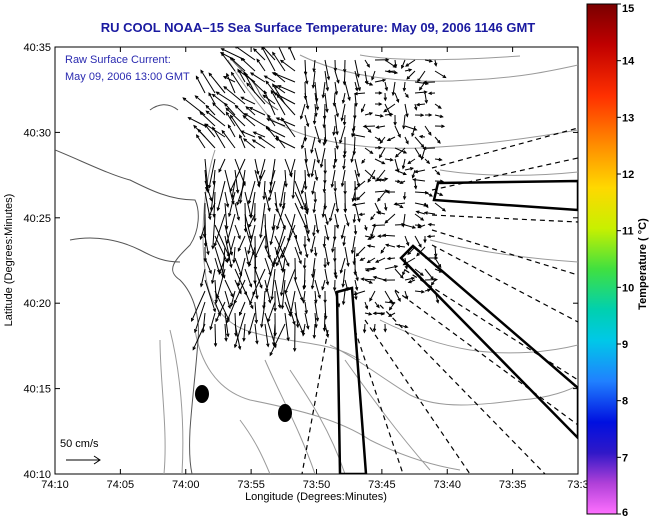  What do you see at coordinates (37, 133) in the screenshot?
I see `y-tick-label: 40:30` at bounding box center [37, 133].